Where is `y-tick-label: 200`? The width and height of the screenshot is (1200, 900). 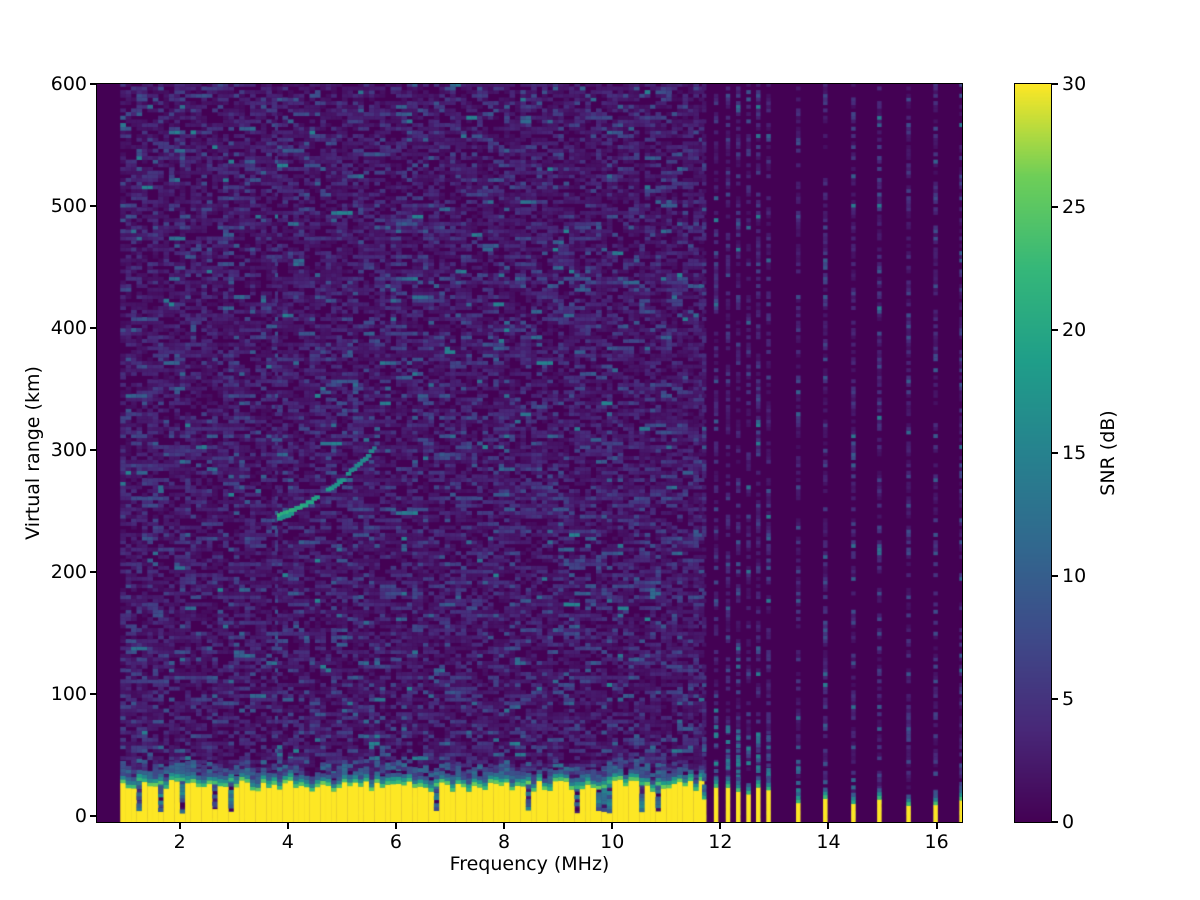 y-tick-label: 200 is located at coordinates (68, 571).